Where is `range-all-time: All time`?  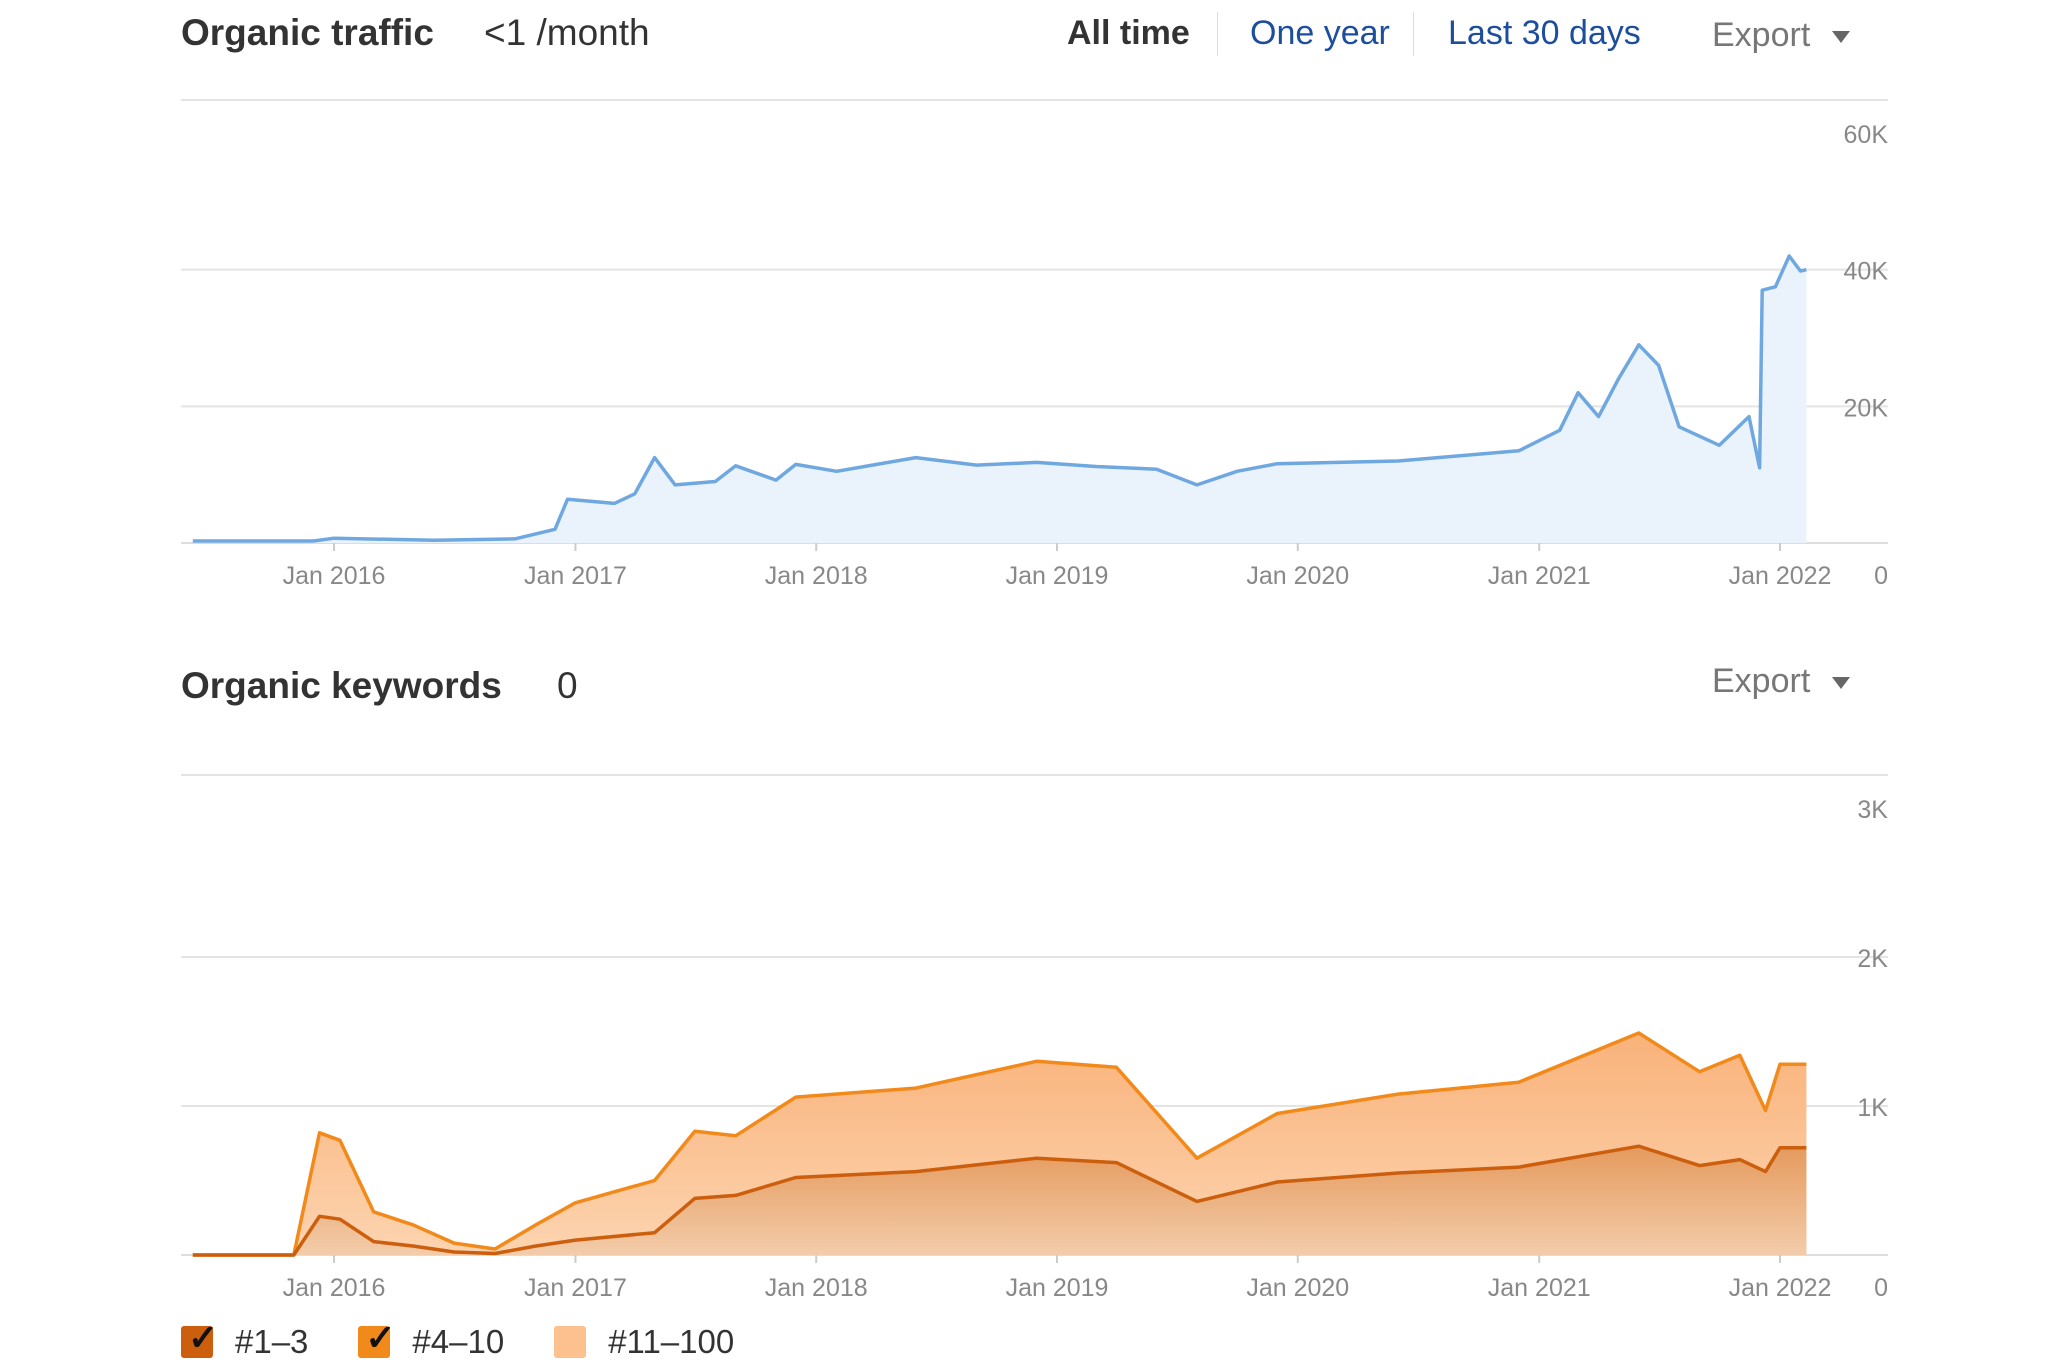 range-all-time: All time is located at coordinates (1128, 33).